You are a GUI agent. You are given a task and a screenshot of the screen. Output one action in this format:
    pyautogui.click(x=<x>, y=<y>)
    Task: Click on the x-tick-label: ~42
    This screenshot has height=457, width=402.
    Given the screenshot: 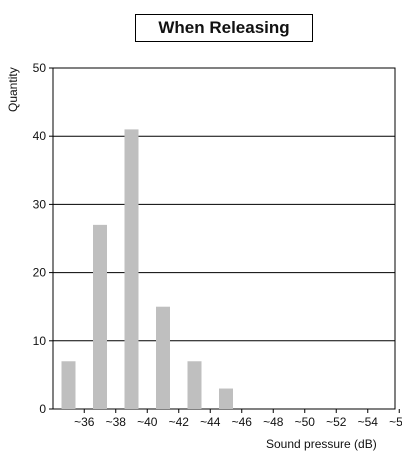 What is the action you would take?
    pyautogui.click(x=179, y=422)
    